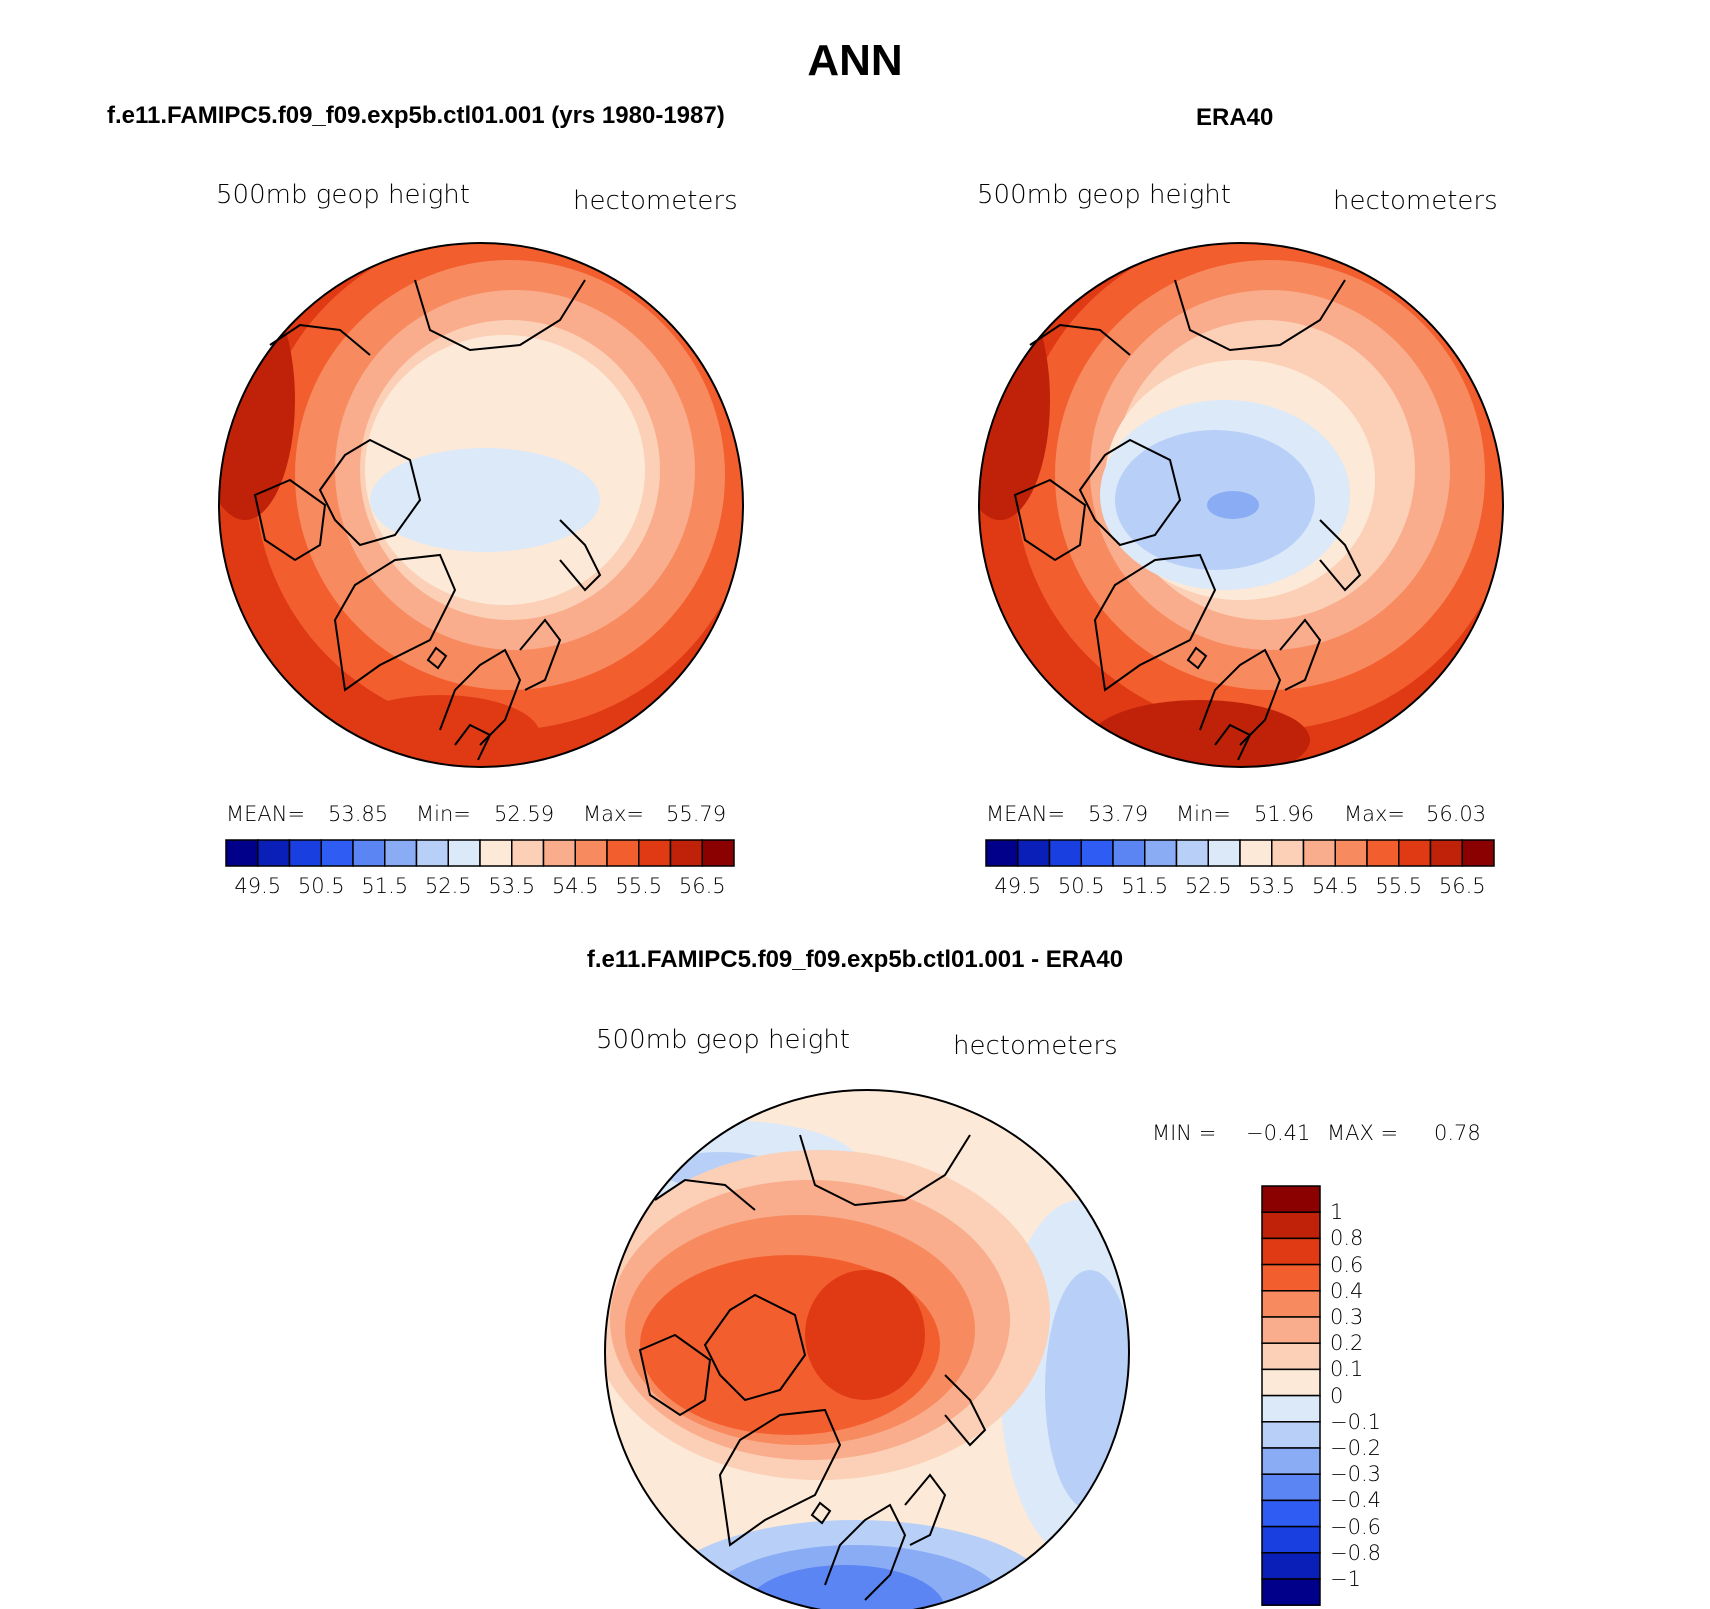 This screenshot has width=1710, height=1609. I want to click on diff-map-border, so click(867, 1349).